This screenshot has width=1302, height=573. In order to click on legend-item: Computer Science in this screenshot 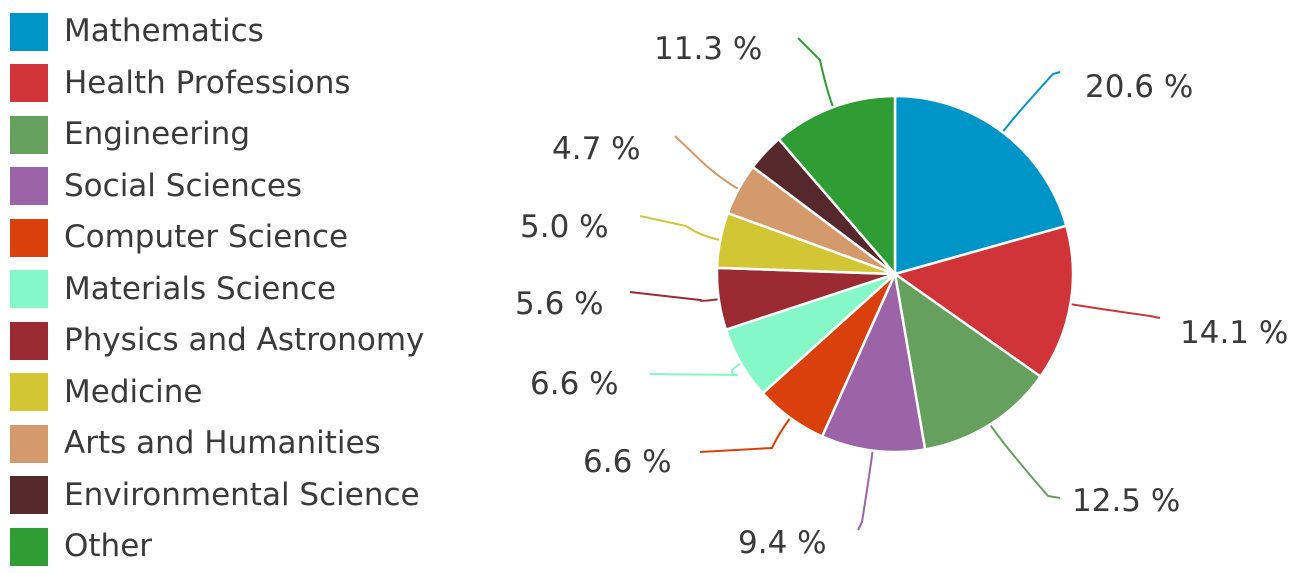, I will do `click(240, 238)`.